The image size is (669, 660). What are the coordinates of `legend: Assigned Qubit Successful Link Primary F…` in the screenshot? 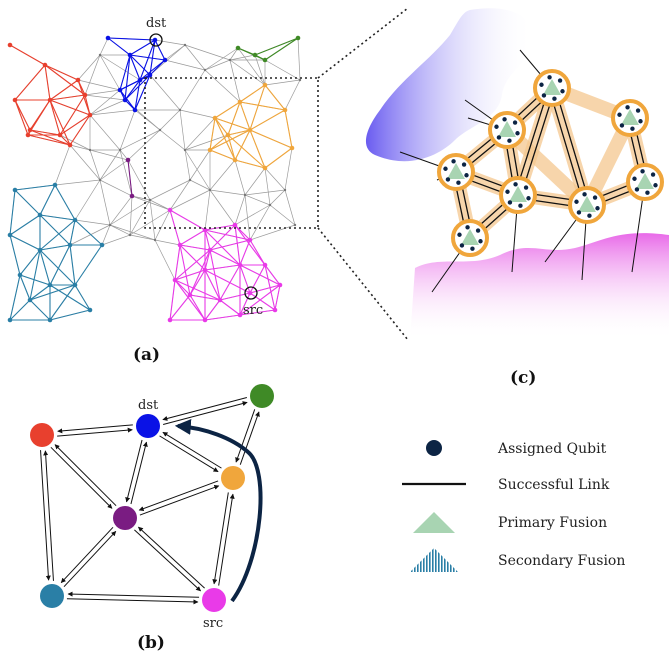 It's located at (513, 506).